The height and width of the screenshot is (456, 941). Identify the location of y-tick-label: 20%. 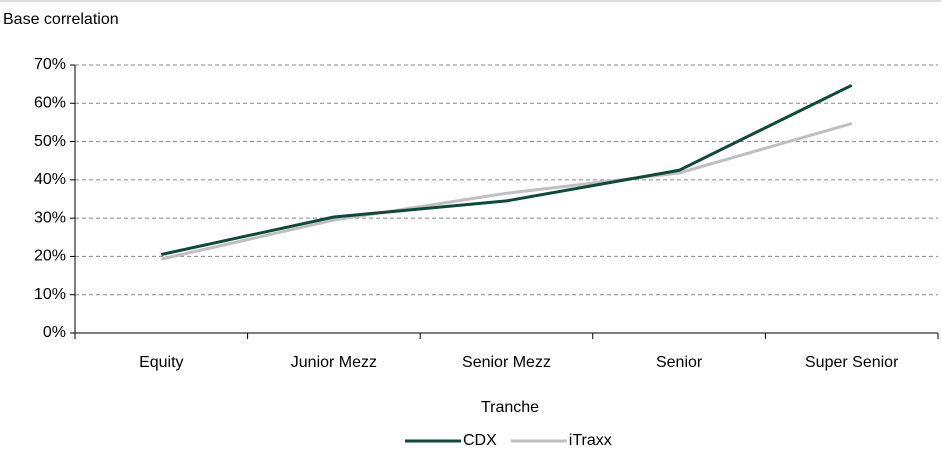
(50, 256).